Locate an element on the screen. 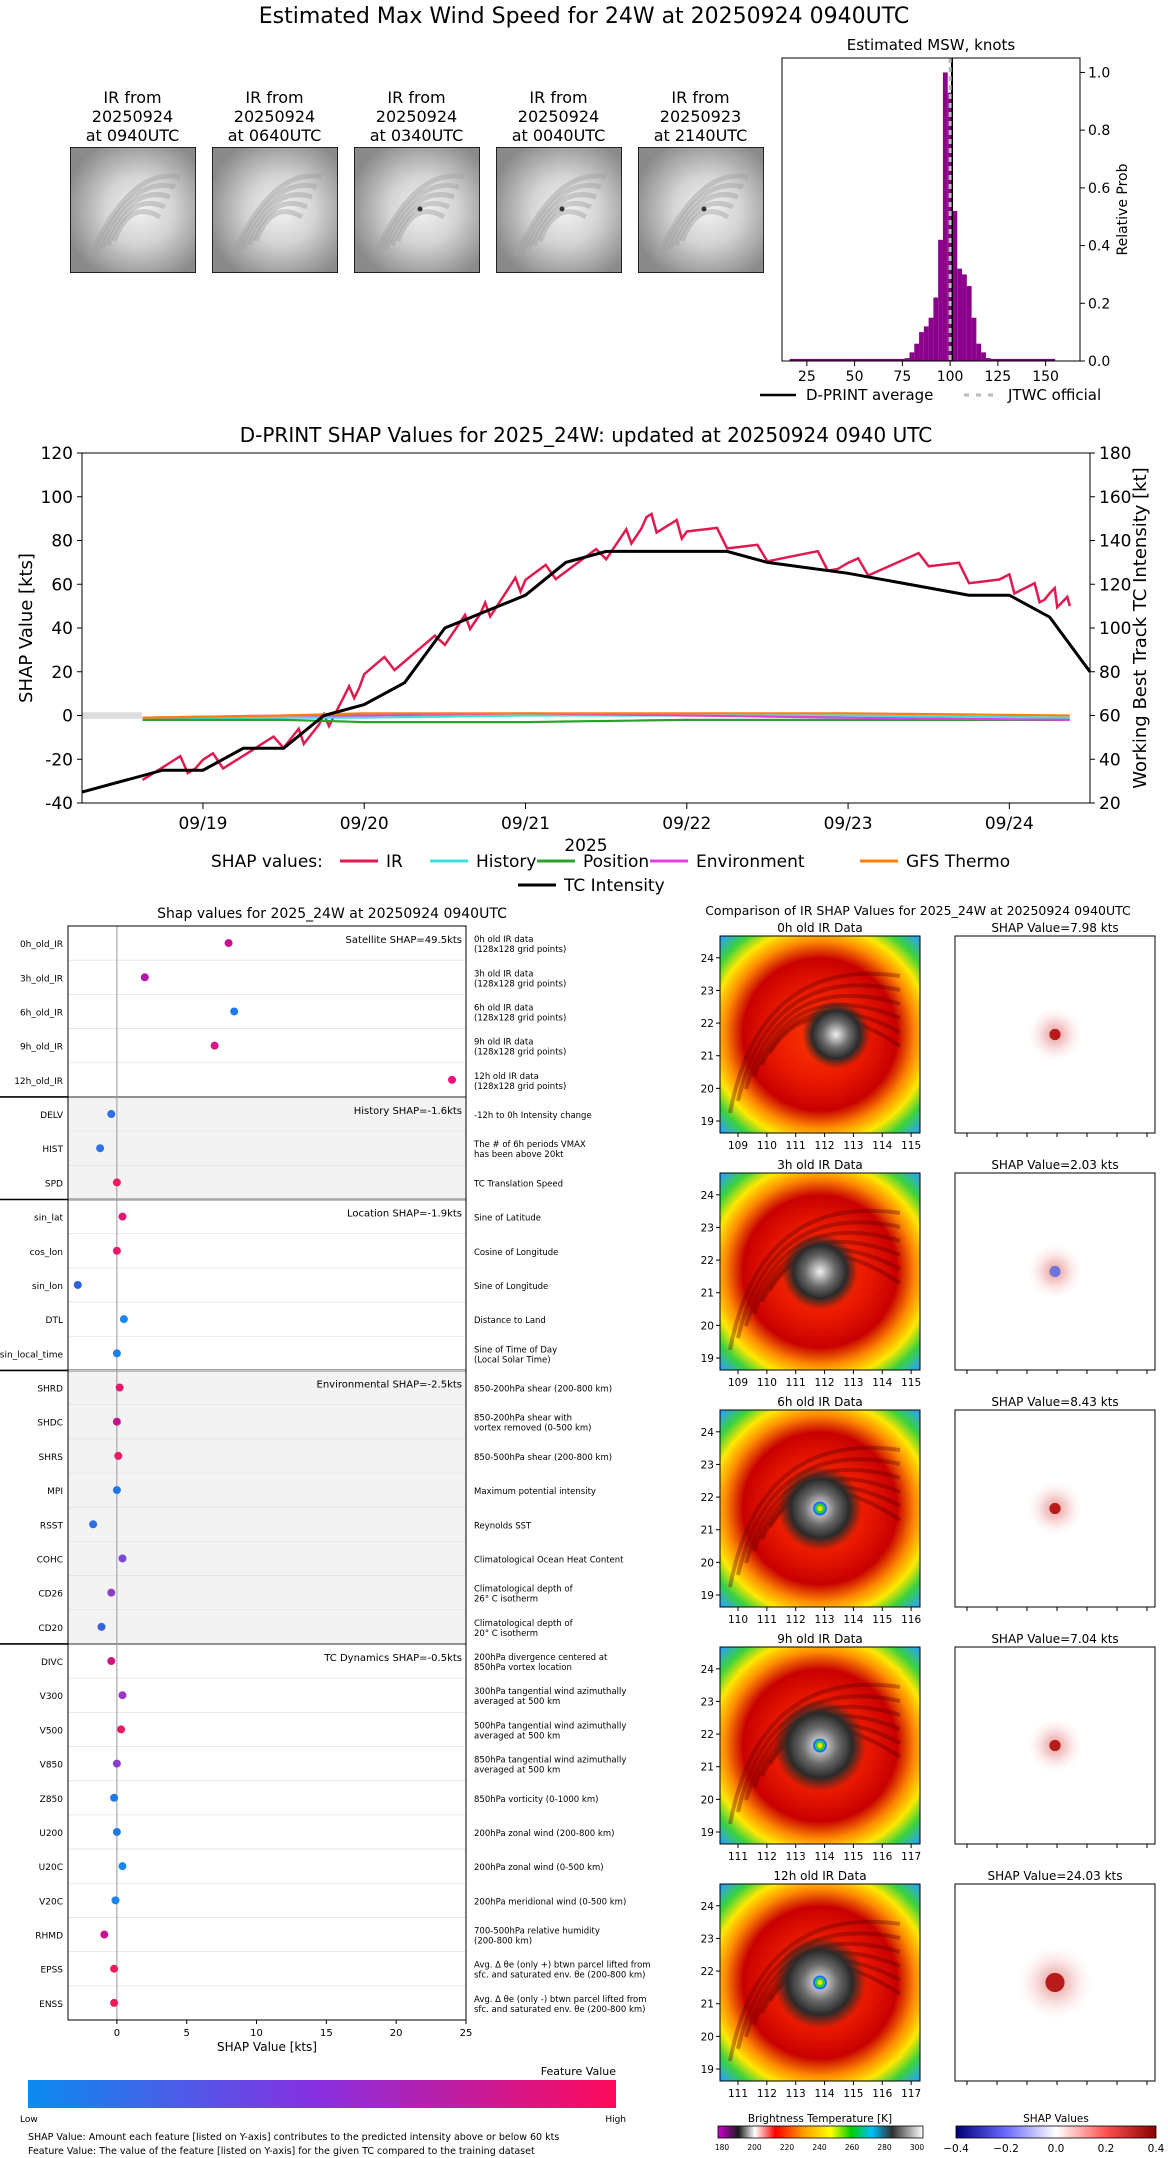 The height and width of the screenshot is (2158, 1168). irc-ytick-label: 22 is located at coordinates (707, 1972).